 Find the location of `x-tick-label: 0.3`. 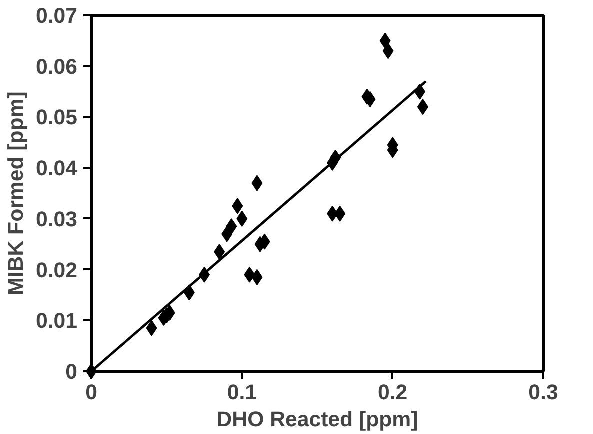

x-tick-label: 0.3 is located at coordinates (543, 392).